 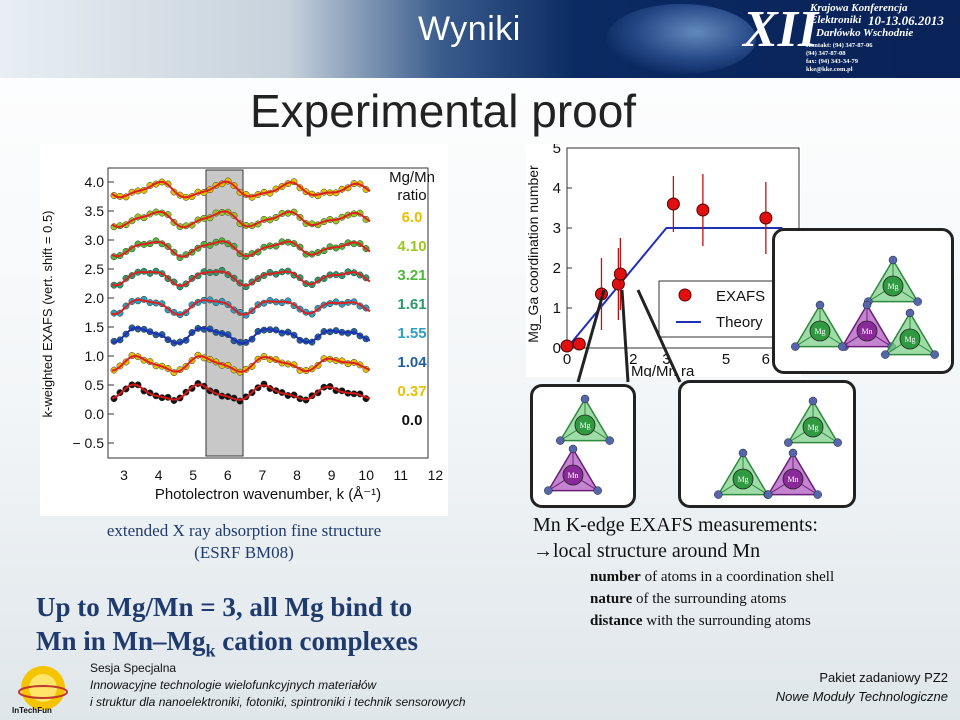 I want to click on contact-line: fax: (94) 343-34-79, so click(x=832, y=61).